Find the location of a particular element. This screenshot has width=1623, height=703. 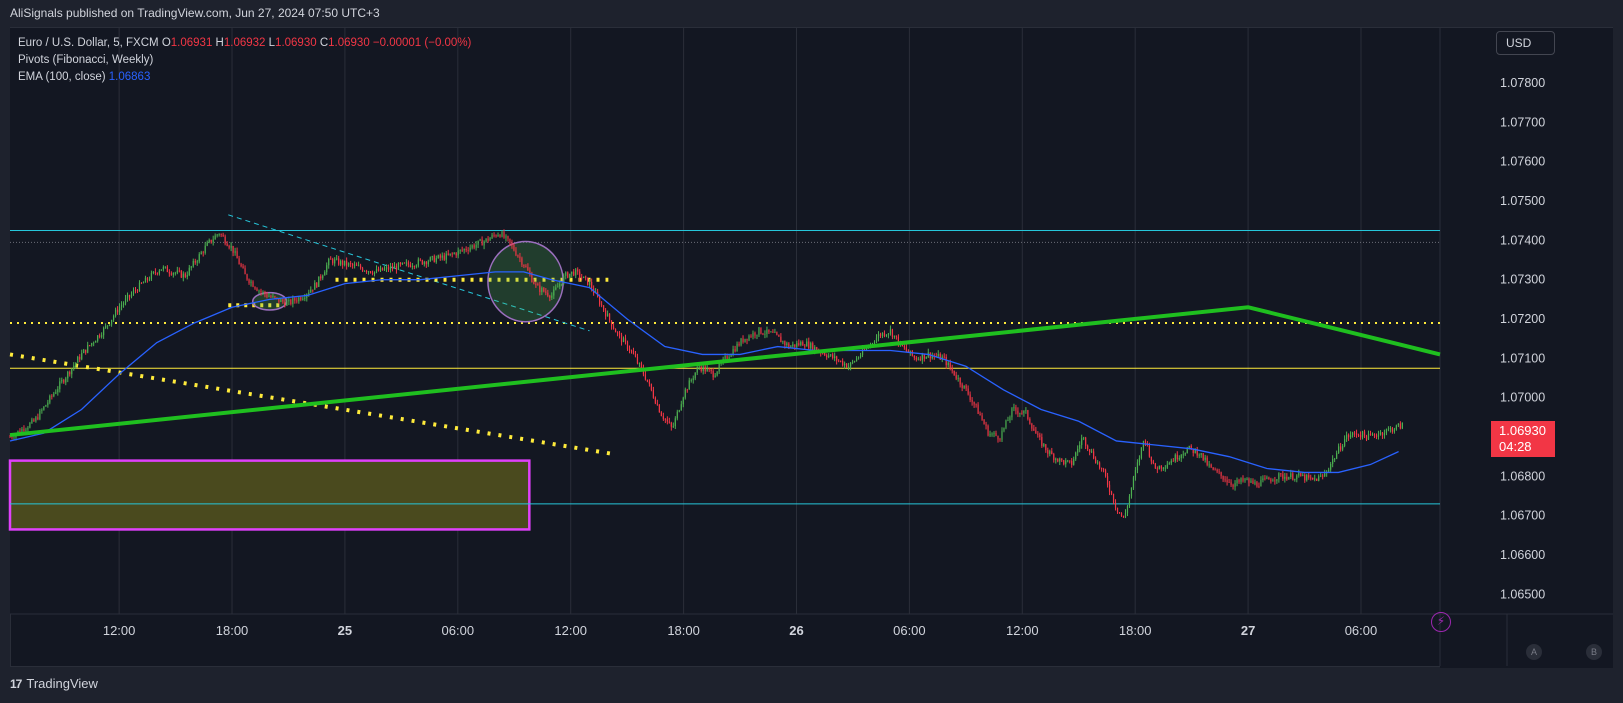

lightning-icon: ⚡ is located at coordinates (1441, 622).